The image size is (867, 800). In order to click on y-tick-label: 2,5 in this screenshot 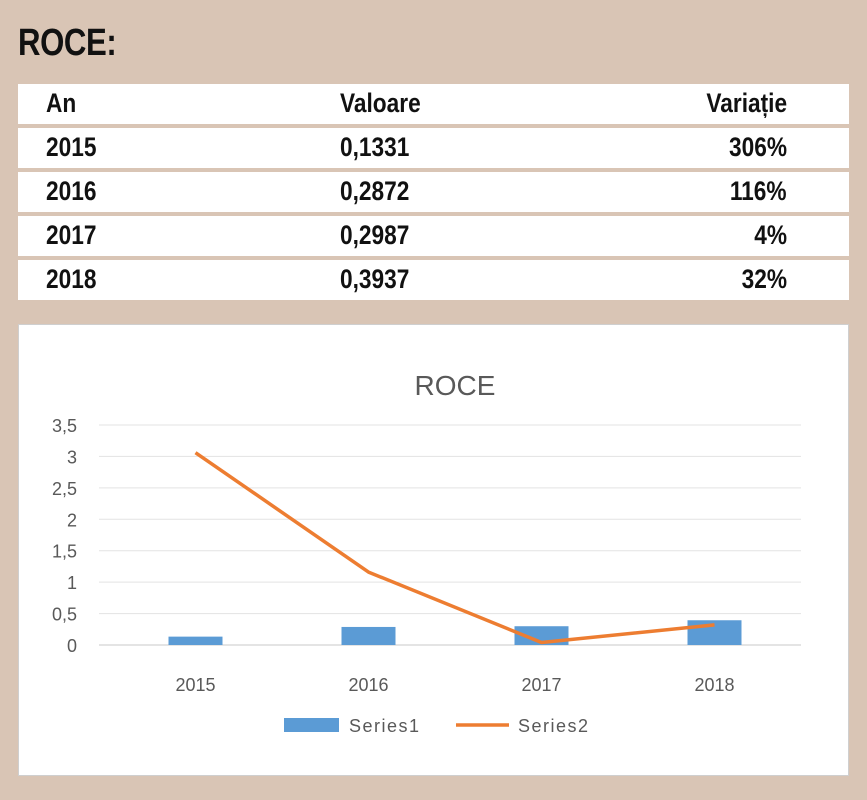, I will do `click(64, 489)`.